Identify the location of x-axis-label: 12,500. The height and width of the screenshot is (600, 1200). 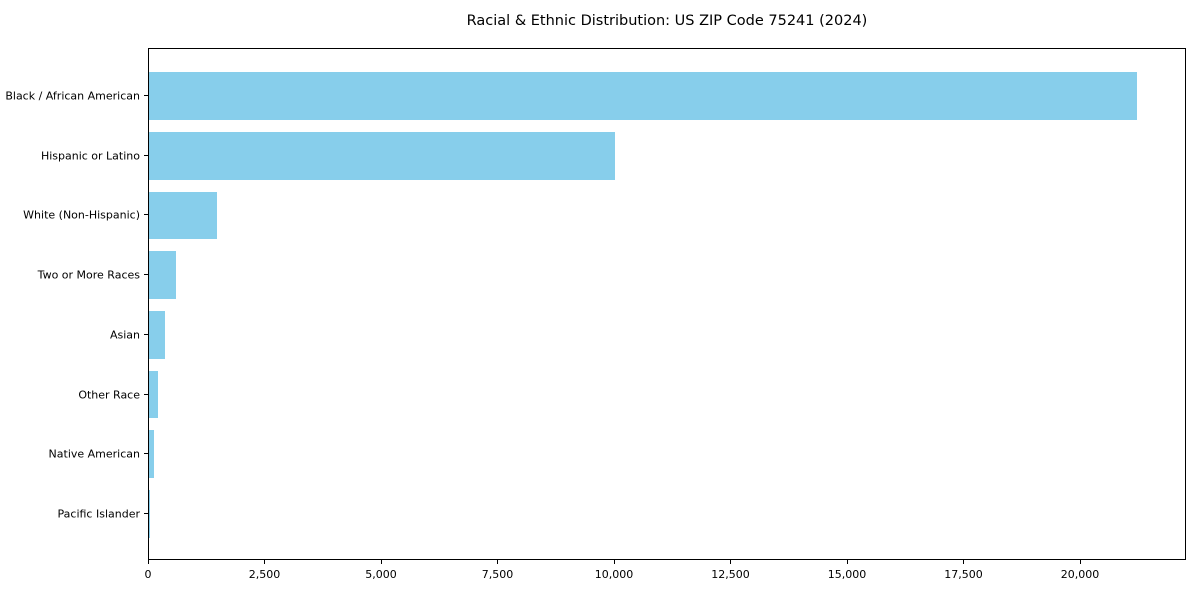
(730, 574).